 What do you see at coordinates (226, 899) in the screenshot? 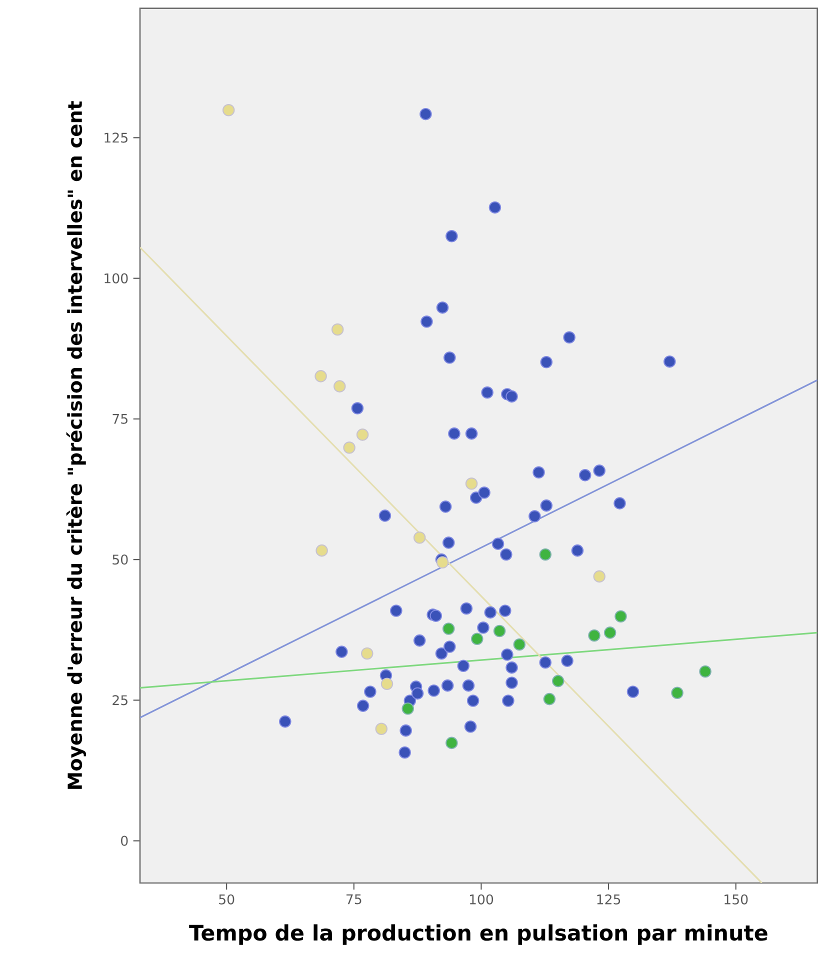
I see `x-tick-label: 50` at bounding box center [226, 899].